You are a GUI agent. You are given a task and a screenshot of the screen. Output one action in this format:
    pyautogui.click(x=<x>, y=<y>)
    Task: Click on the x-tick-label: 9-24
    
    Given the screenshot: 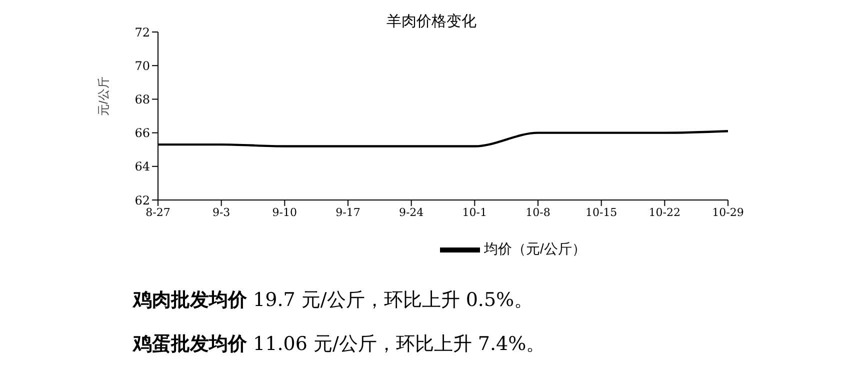 What is the action you would take?
    pyautogui.click(x=411, y=212)
    